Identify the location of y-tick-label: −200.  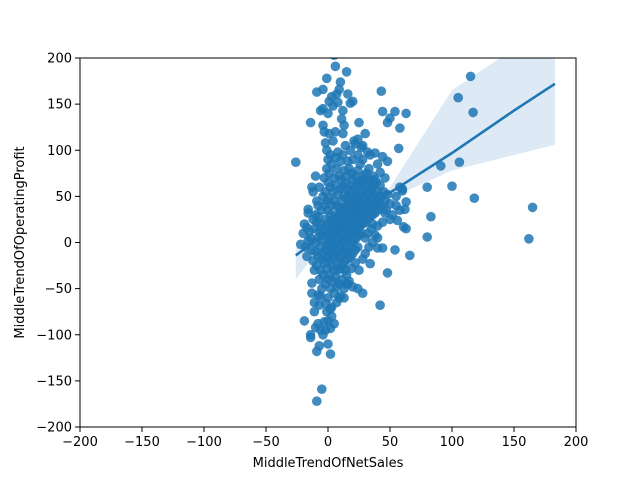
(54, 428).